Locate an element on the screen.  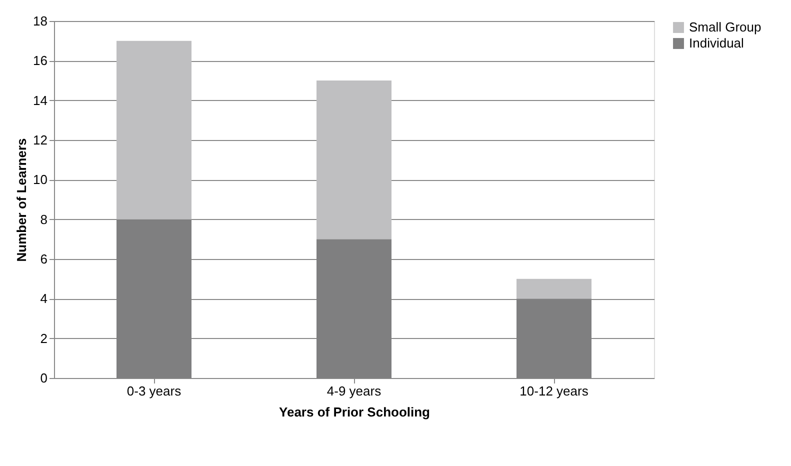
legend-label: Small Group is located at coordinates (725, 27).